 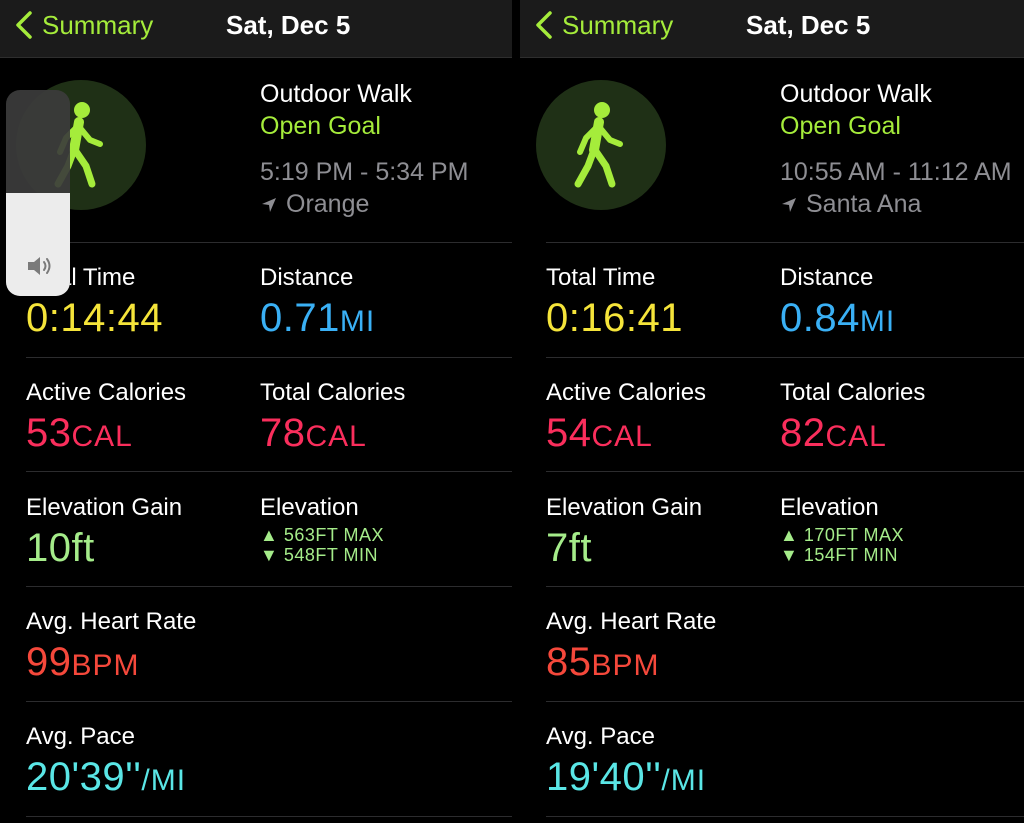 What do you see at coordinates (820, 318) in the screenshot?
I see `distance-number: 0.84` at bounding box center [820, 318].